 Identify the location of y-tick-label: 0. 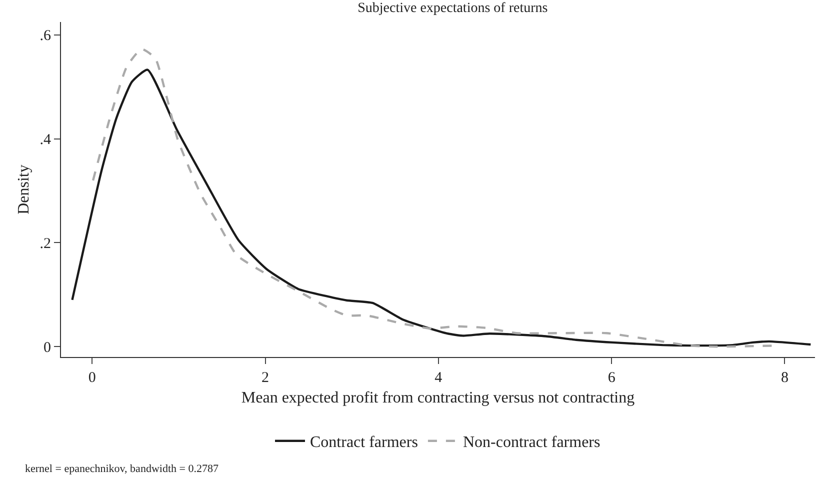
(47, 348).